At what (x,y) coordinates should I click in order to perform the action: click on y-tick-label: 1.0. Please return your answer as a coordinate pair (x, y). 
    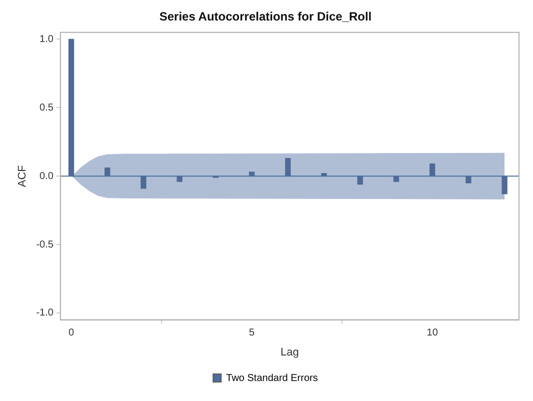
    Looking at the image, I should click on (47, 39).